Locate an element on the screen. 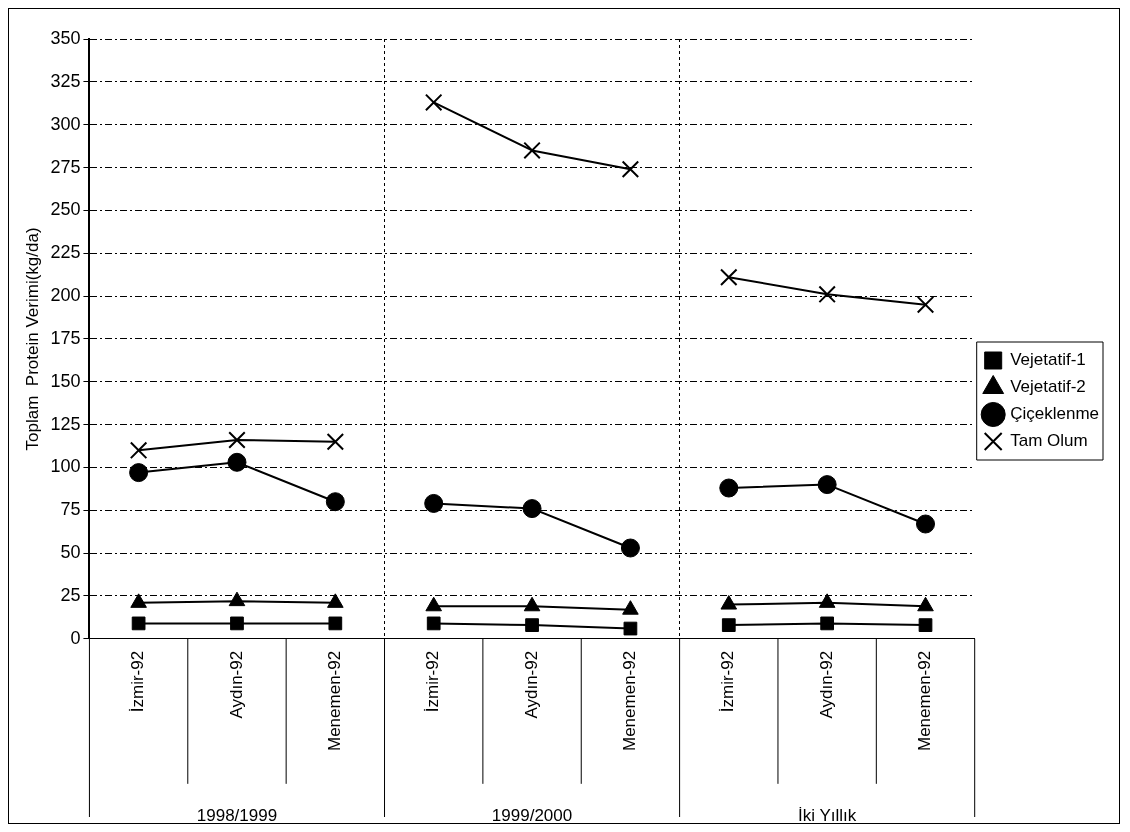 The image size is (1130, 832). y-tick-label: 0 is located at coordinates (75, 637).